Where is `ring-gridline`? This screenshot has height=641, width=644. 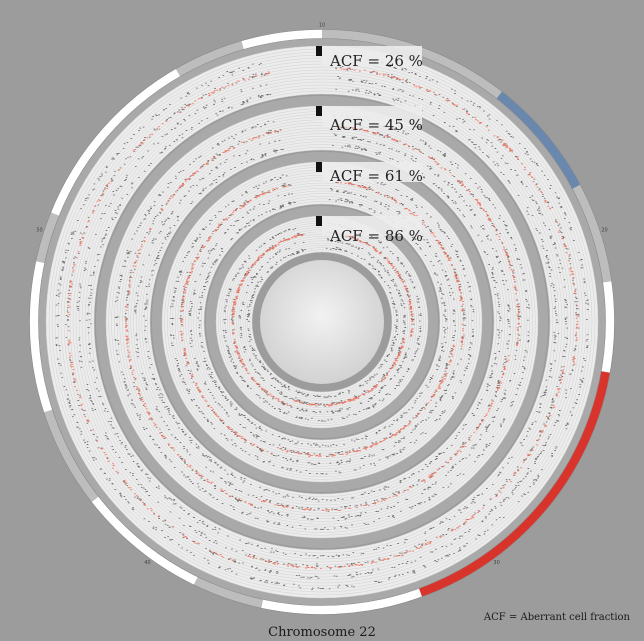 ring-gridline is located at coordinates (322, 322).